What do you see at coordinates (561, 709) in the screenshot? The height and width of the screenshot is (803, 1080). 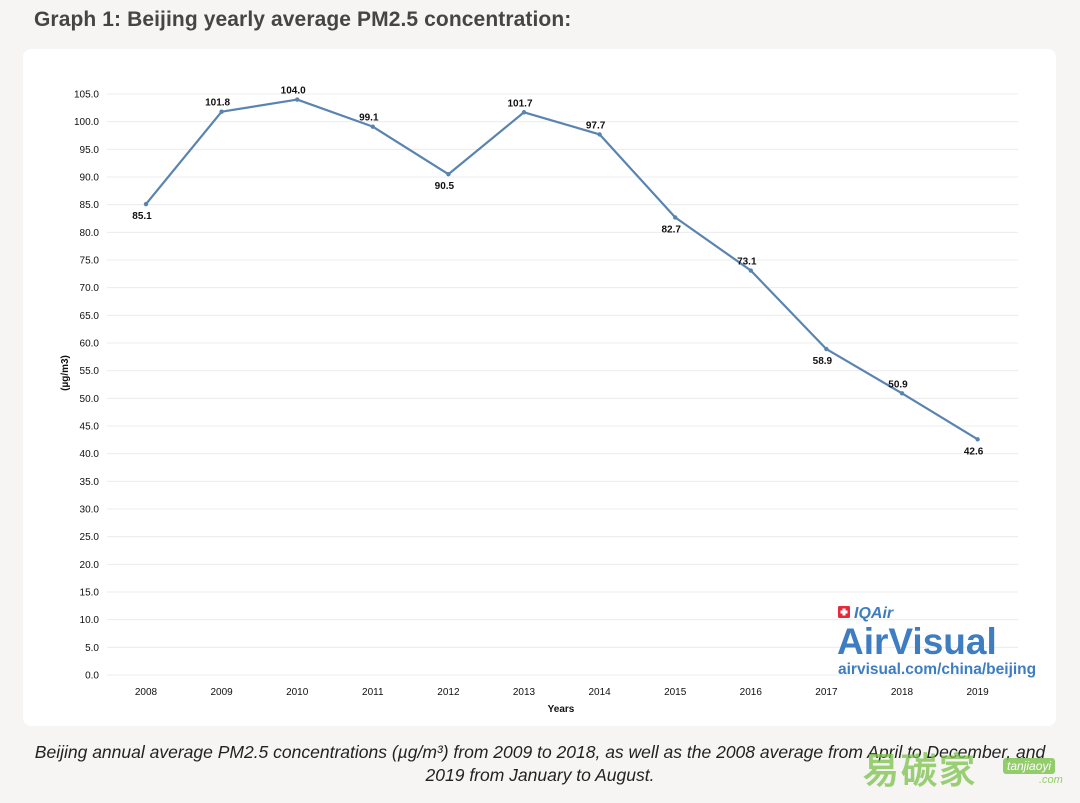 I see `x-axis-label: Years` at bounding box center [561, 709].